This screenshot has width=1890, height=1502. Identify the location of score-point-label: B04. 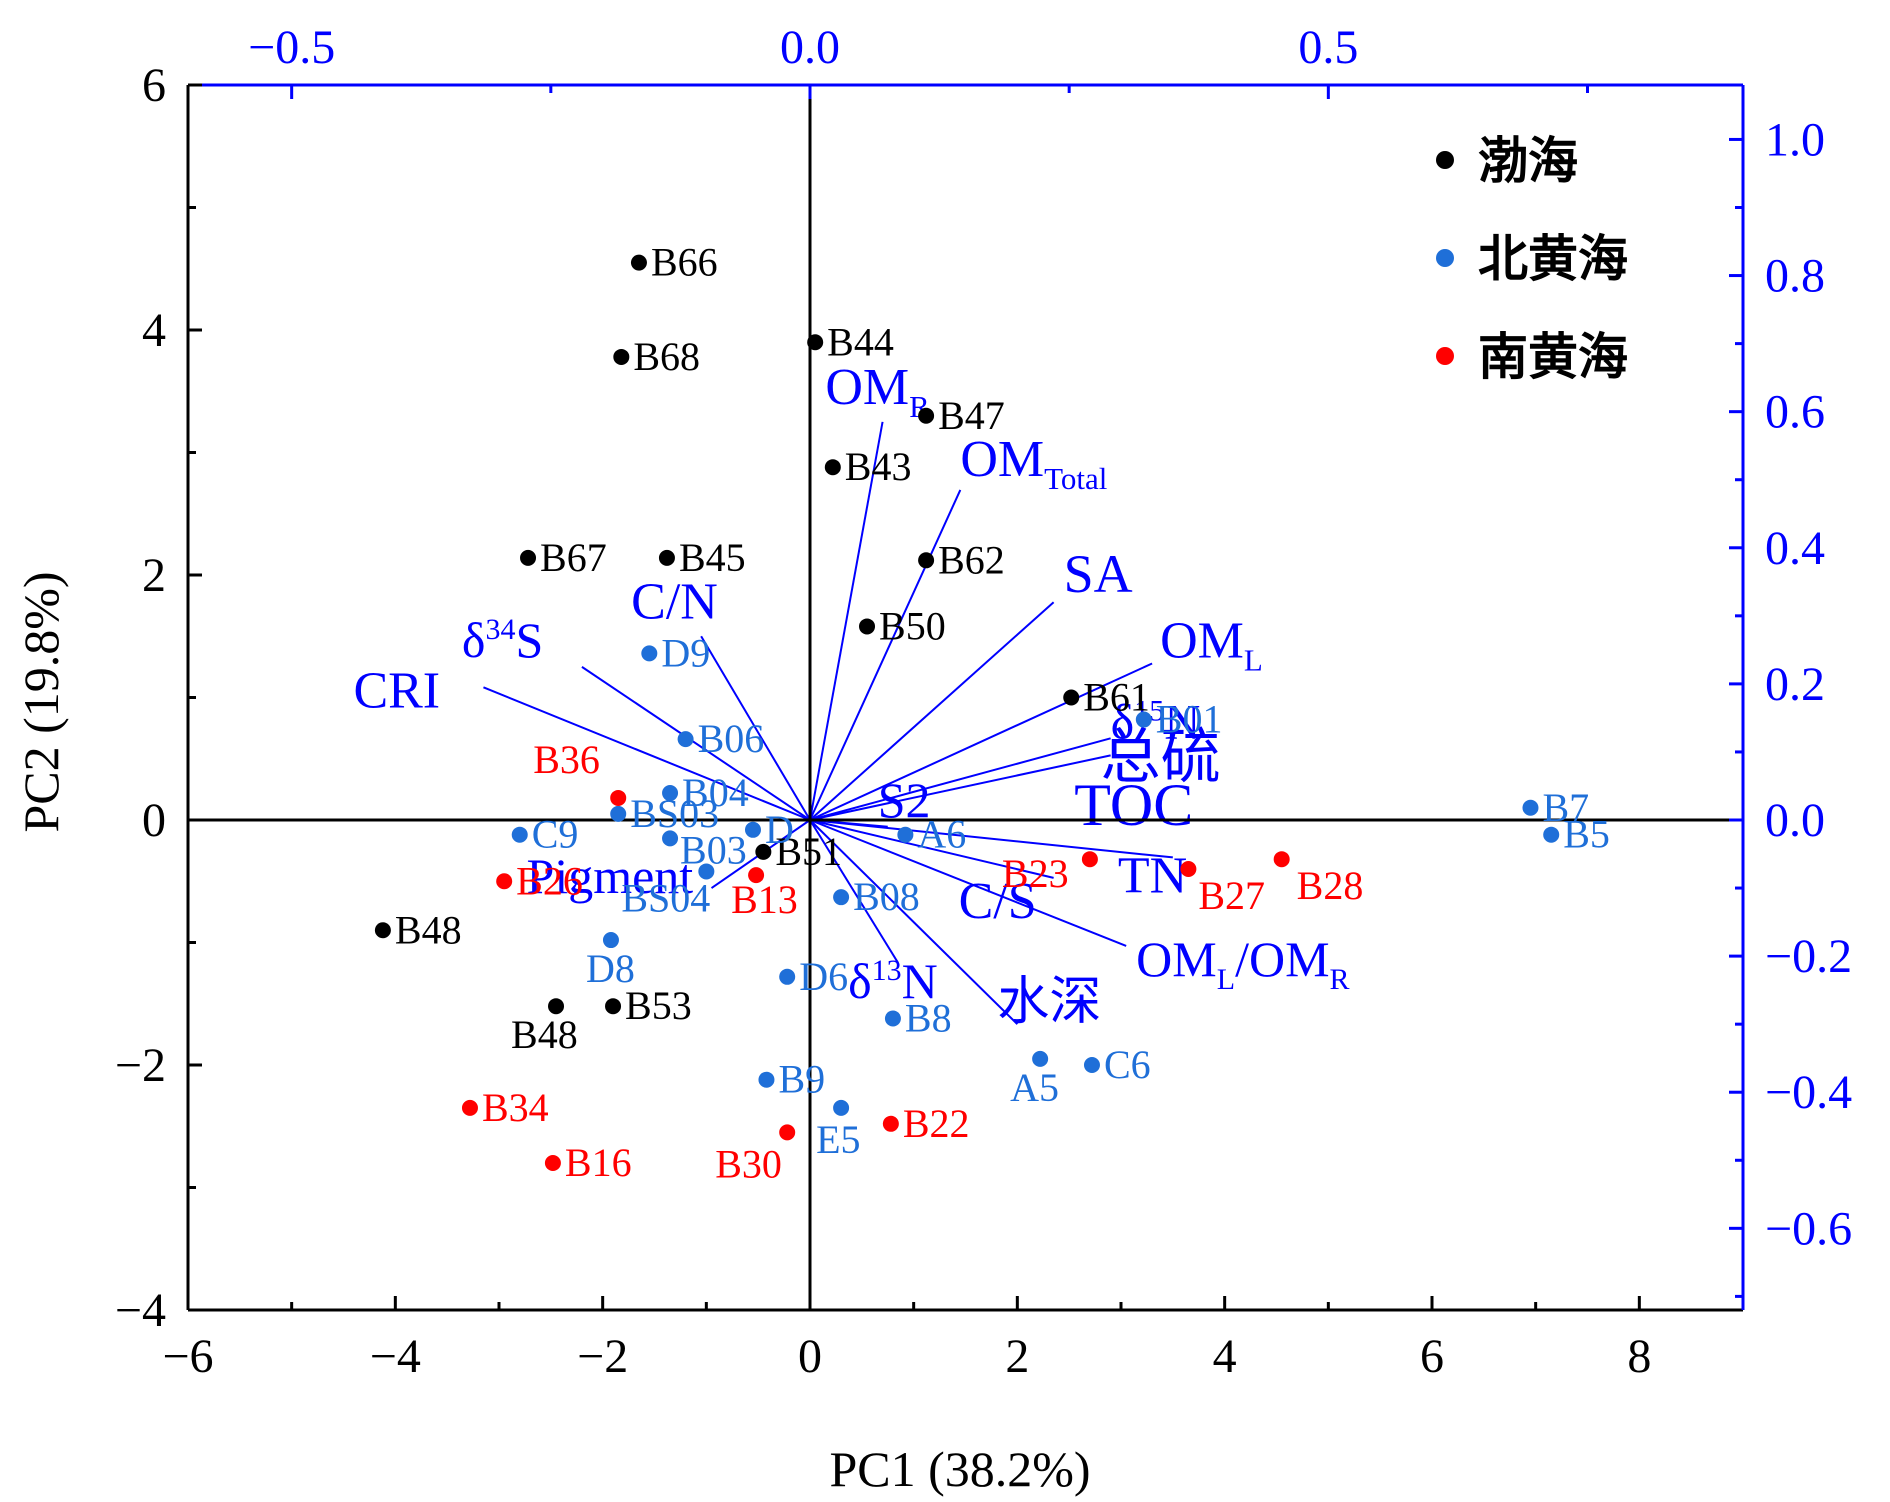
(715, 792).